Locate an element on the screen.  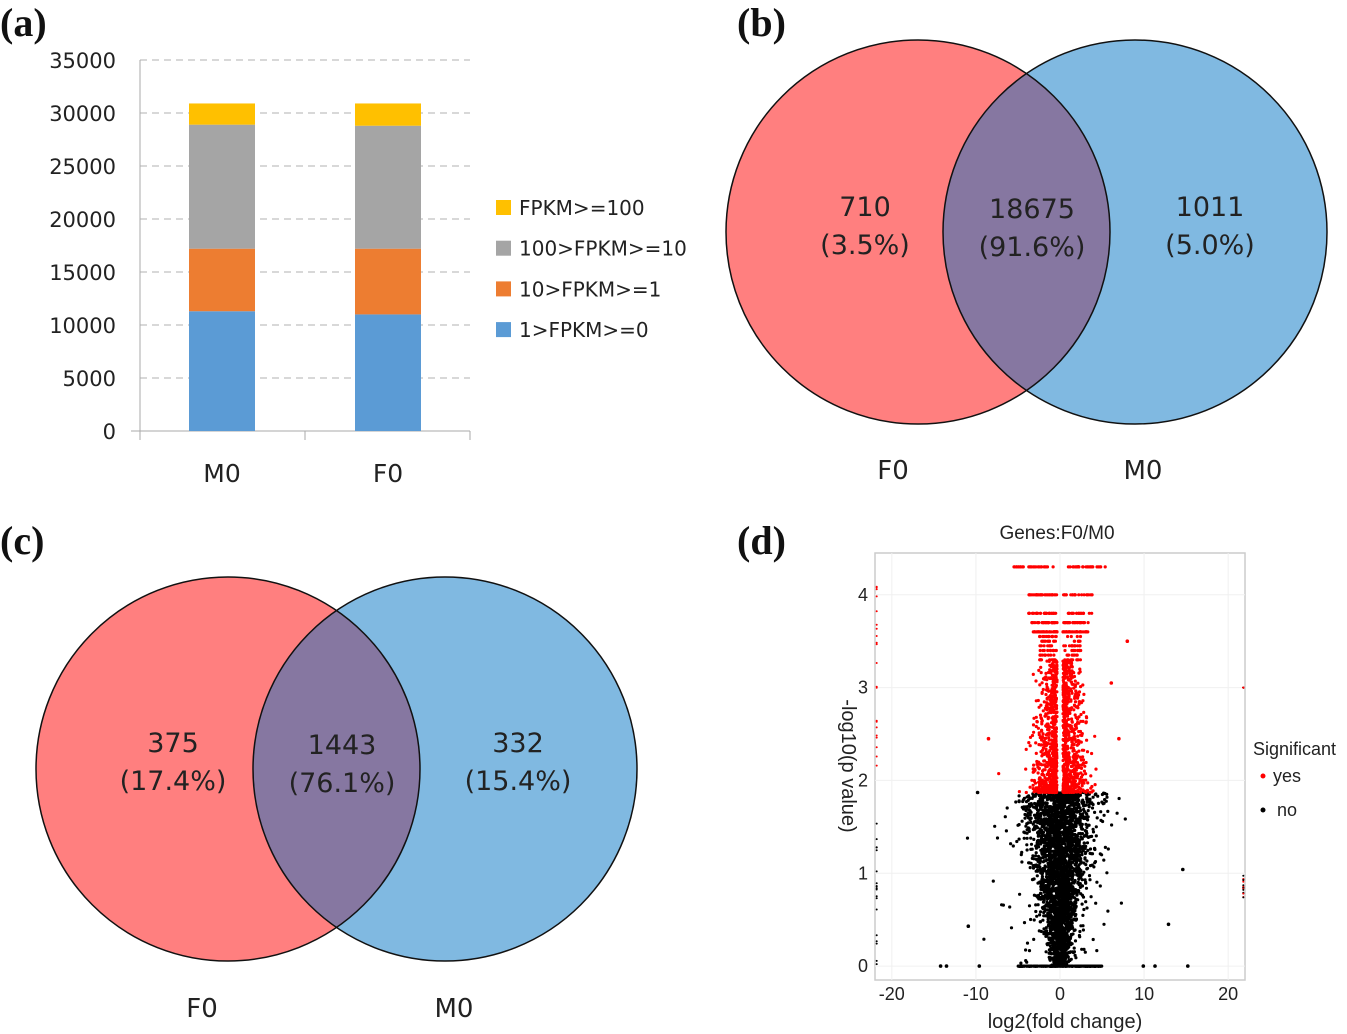
y-tick-label: 0 is located at coordinates (109, 432).